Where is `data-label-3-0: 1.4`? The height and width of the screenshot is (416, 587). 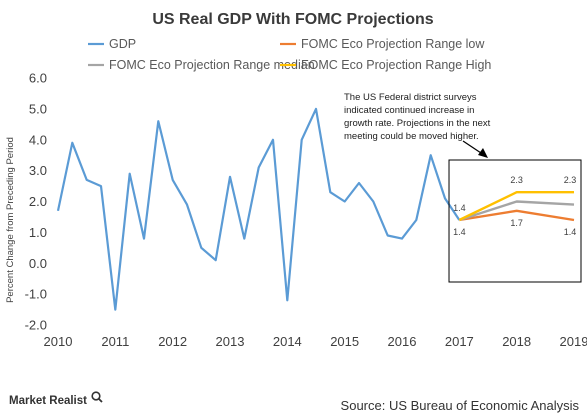 data-label-3-0: 1.4 is located at coordinates (459, 208).